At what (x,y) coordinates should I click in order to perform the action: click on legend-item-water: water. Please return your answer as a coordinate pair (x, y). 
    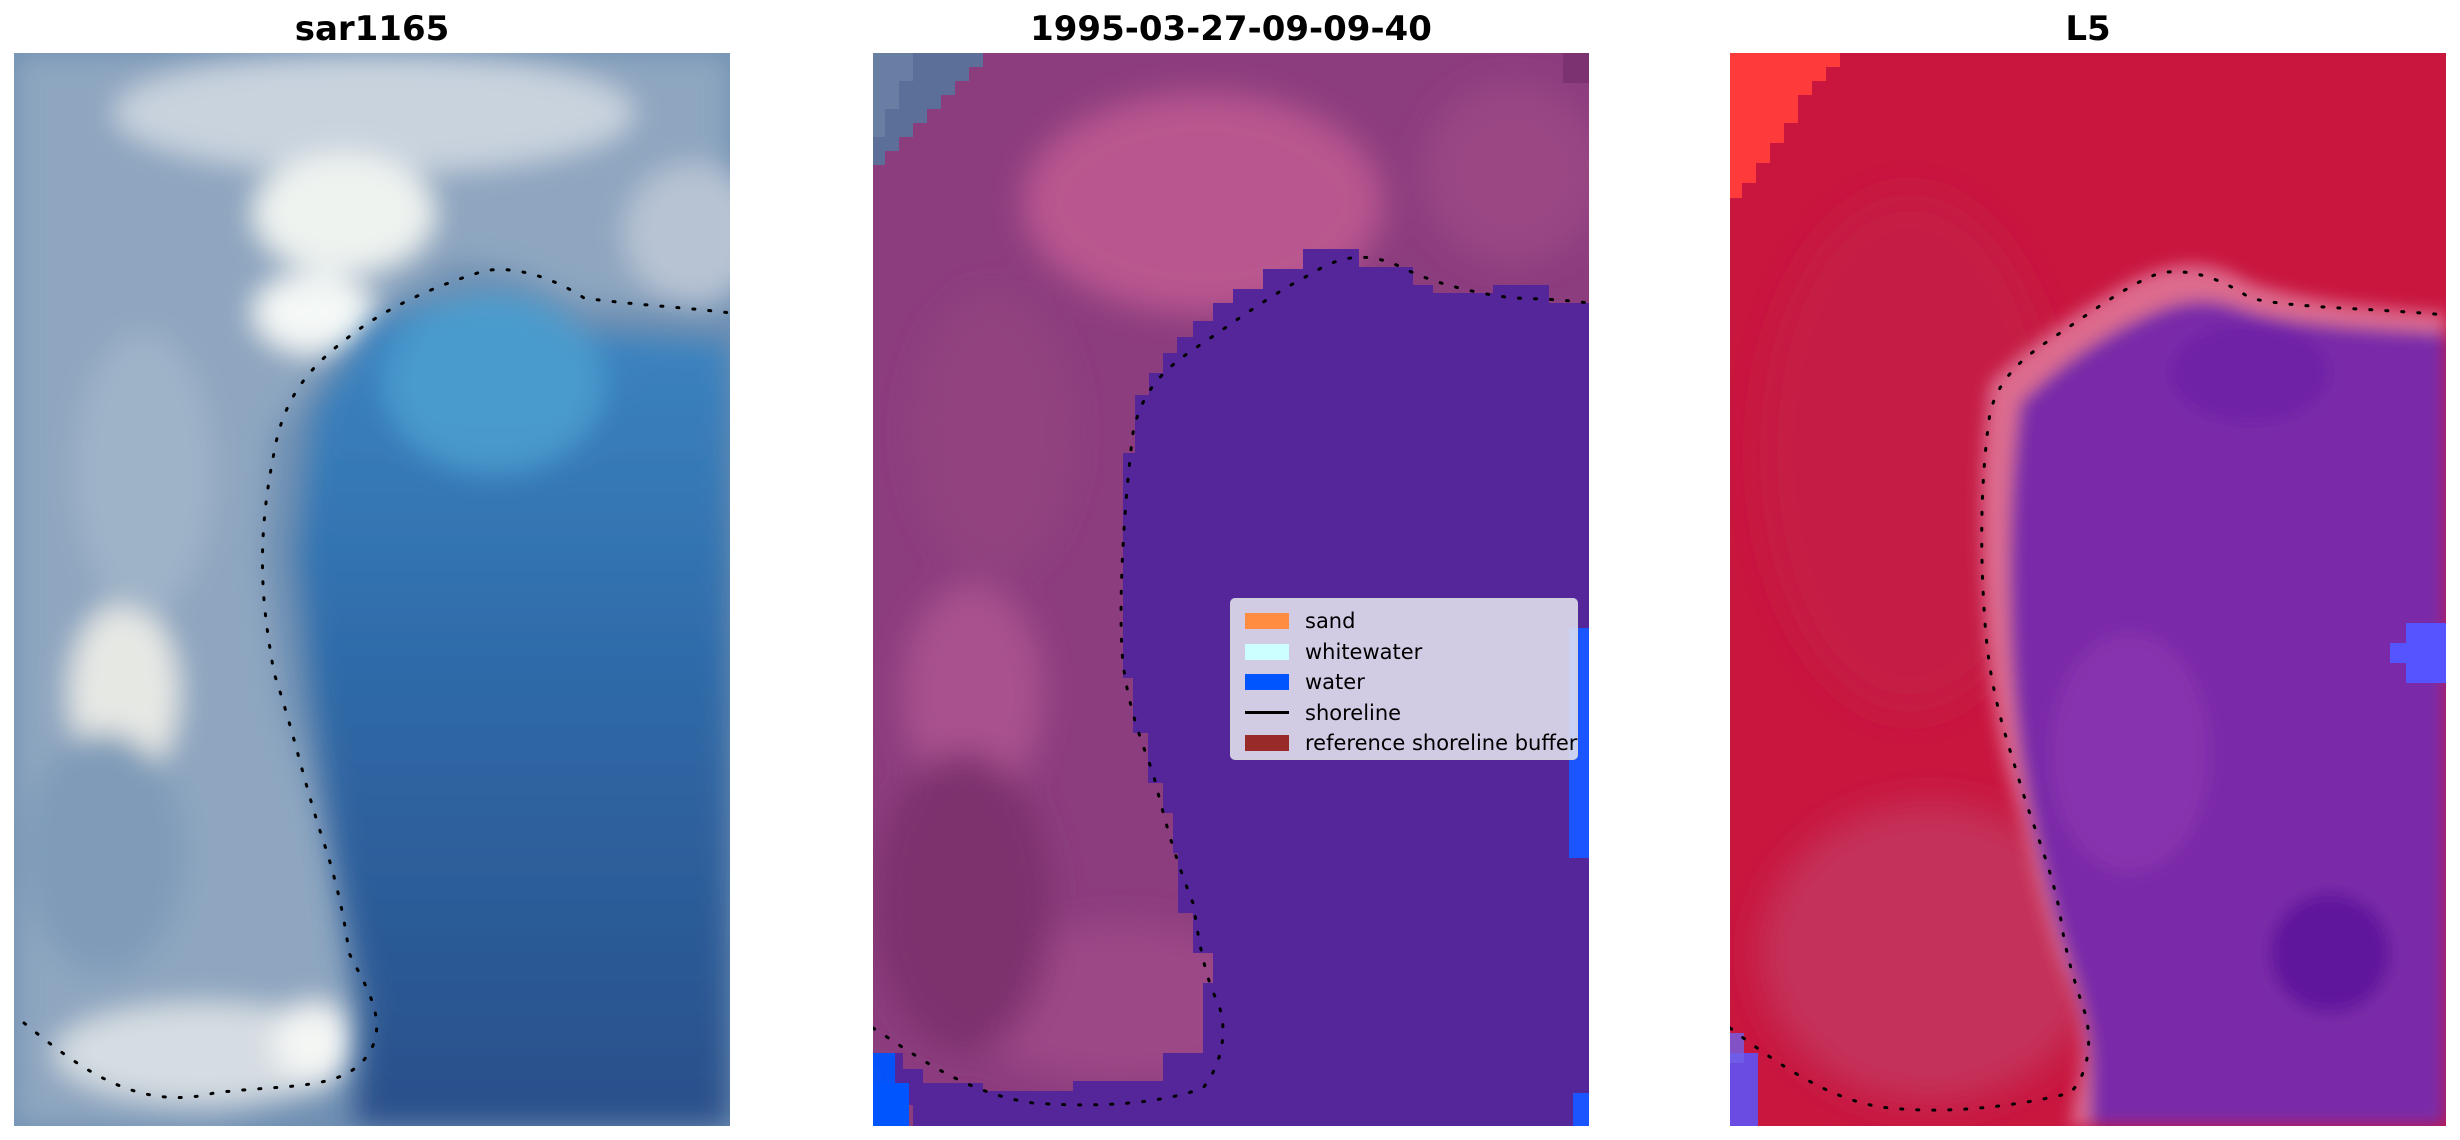
    Looking at the image, I should click on (1404, 682).